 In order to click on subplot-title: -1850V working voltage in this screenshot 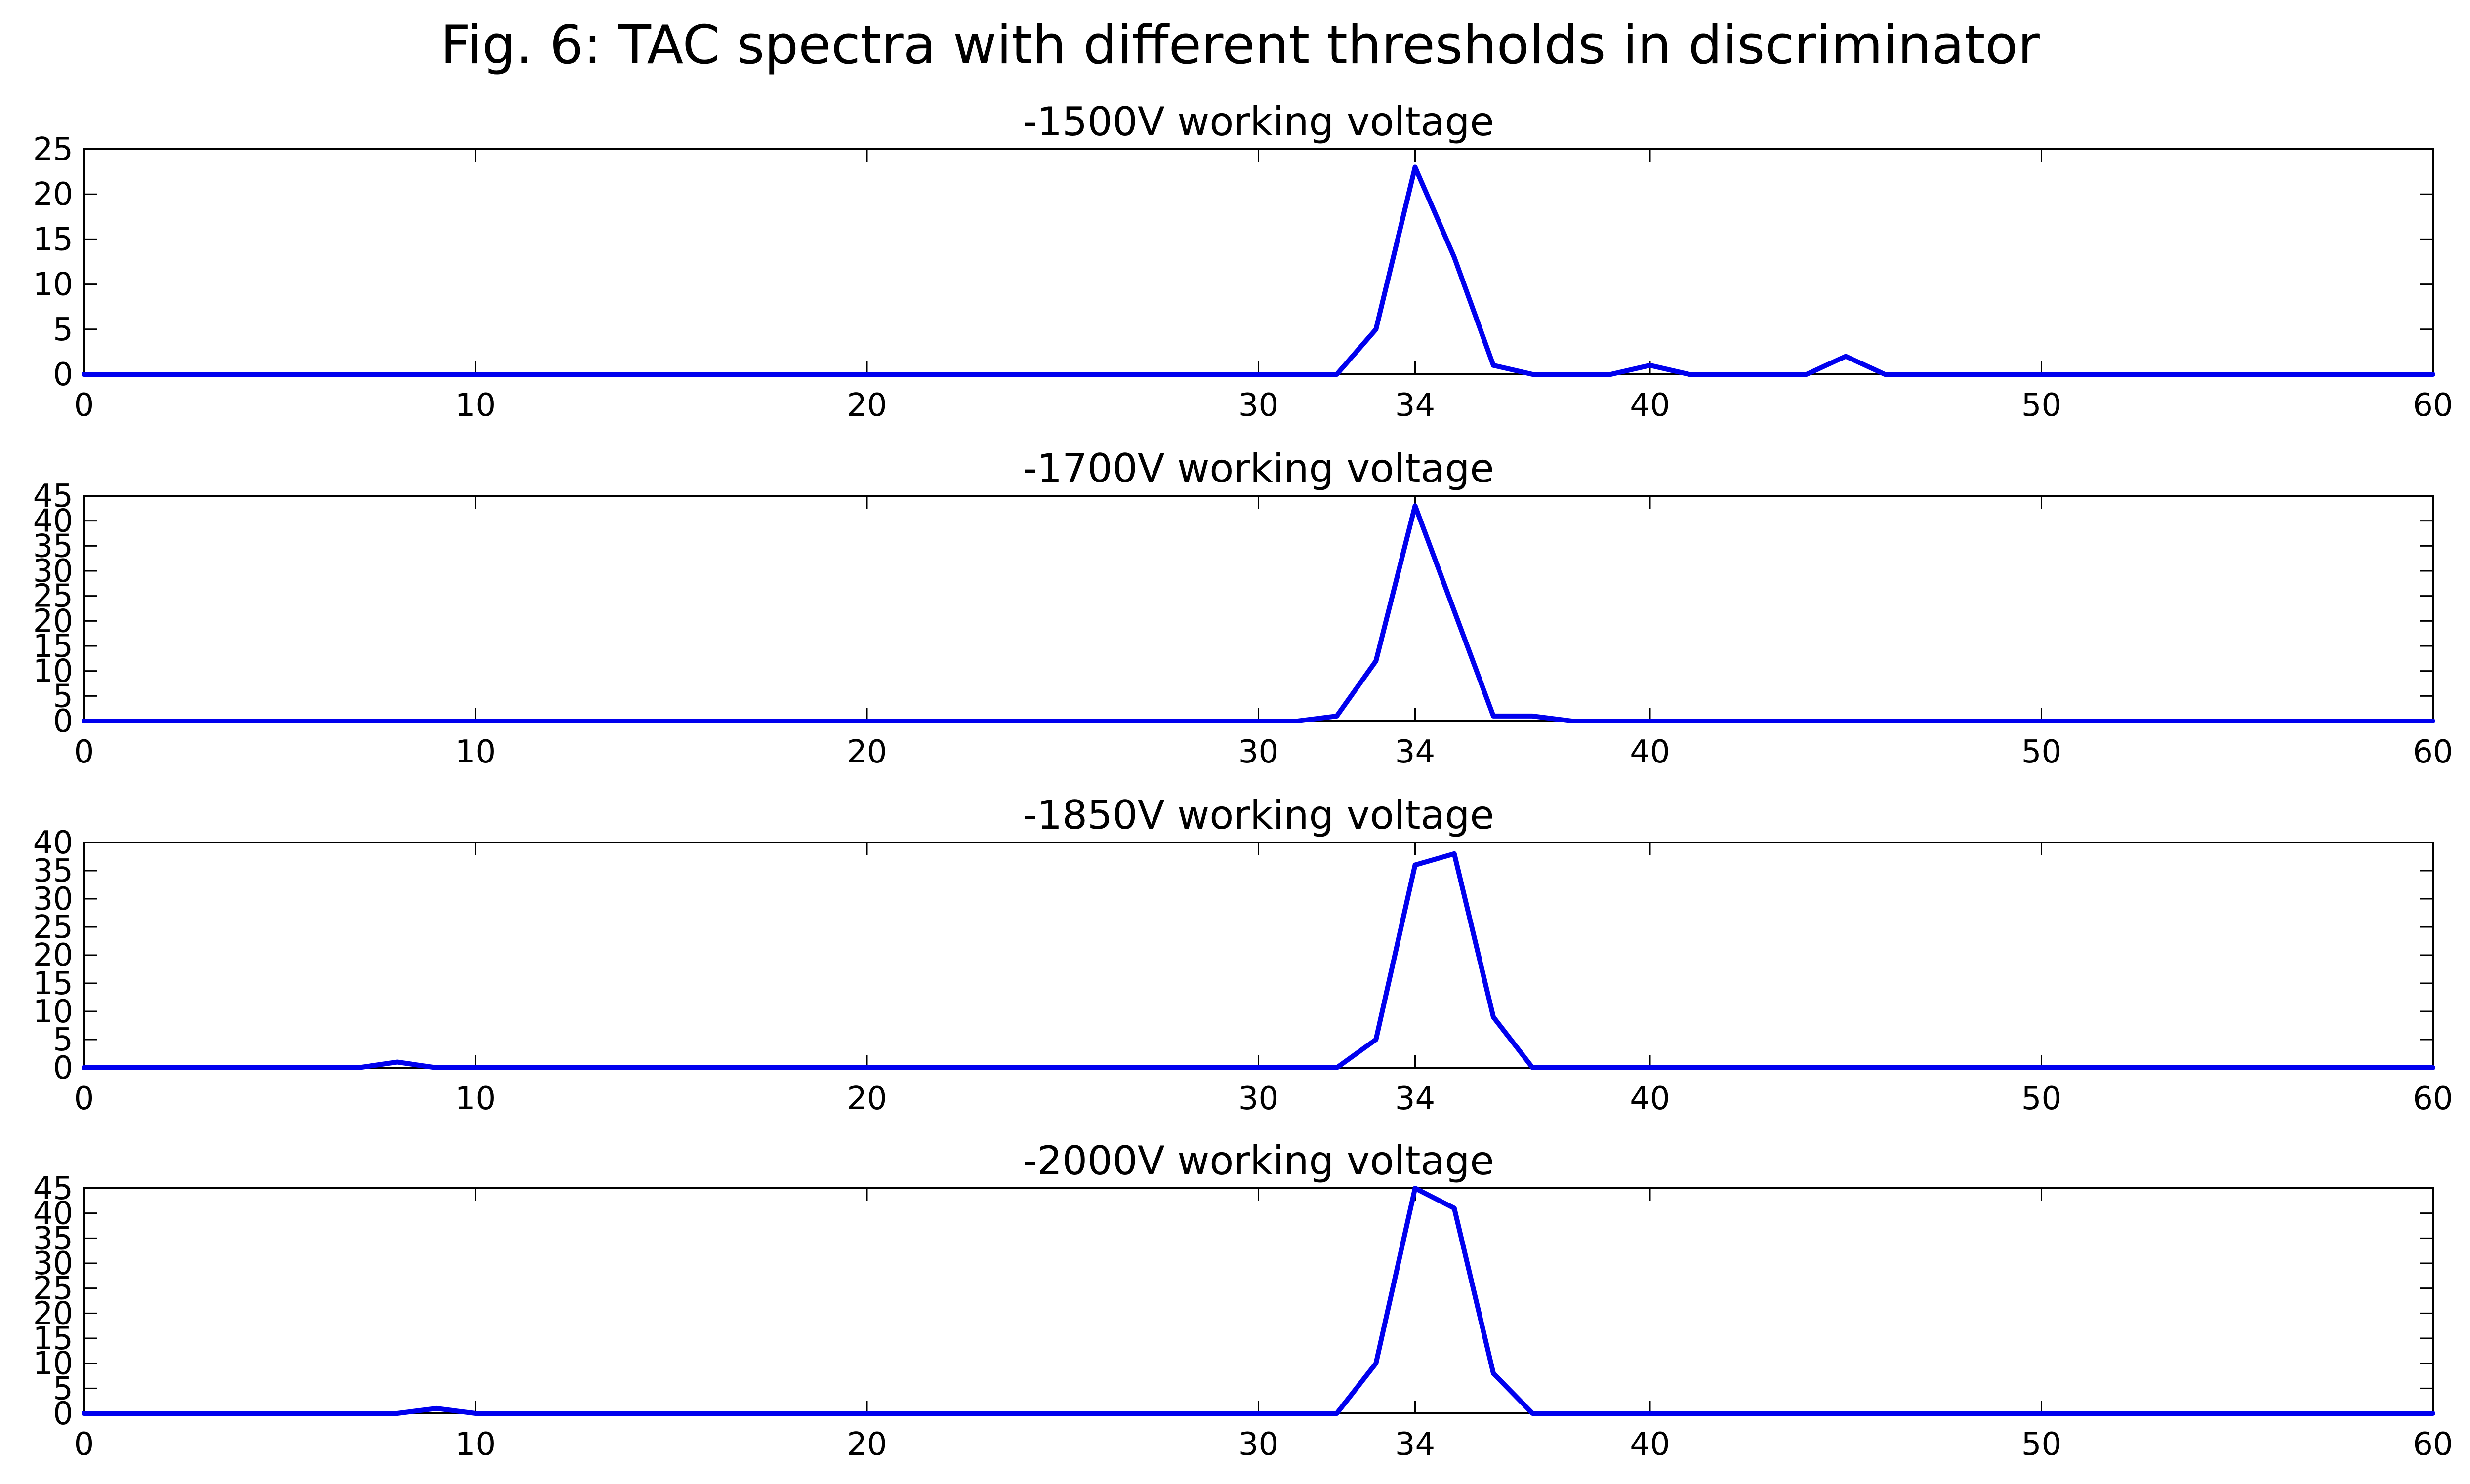, I will do `click(1258, 815)`.